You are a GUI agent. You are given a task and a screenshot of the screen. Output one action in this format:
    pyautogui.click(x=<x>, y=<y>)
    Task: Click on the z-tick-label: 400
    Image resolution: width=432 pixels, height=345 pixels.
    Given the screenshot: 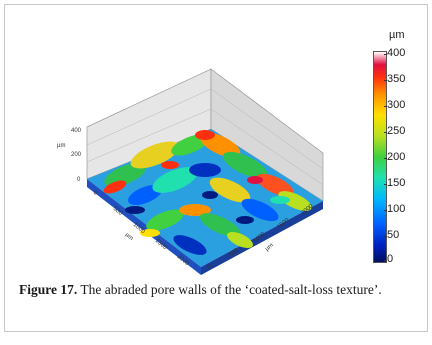 What is the action you would take?
    pyautogui.click(x=76, y=131)
    